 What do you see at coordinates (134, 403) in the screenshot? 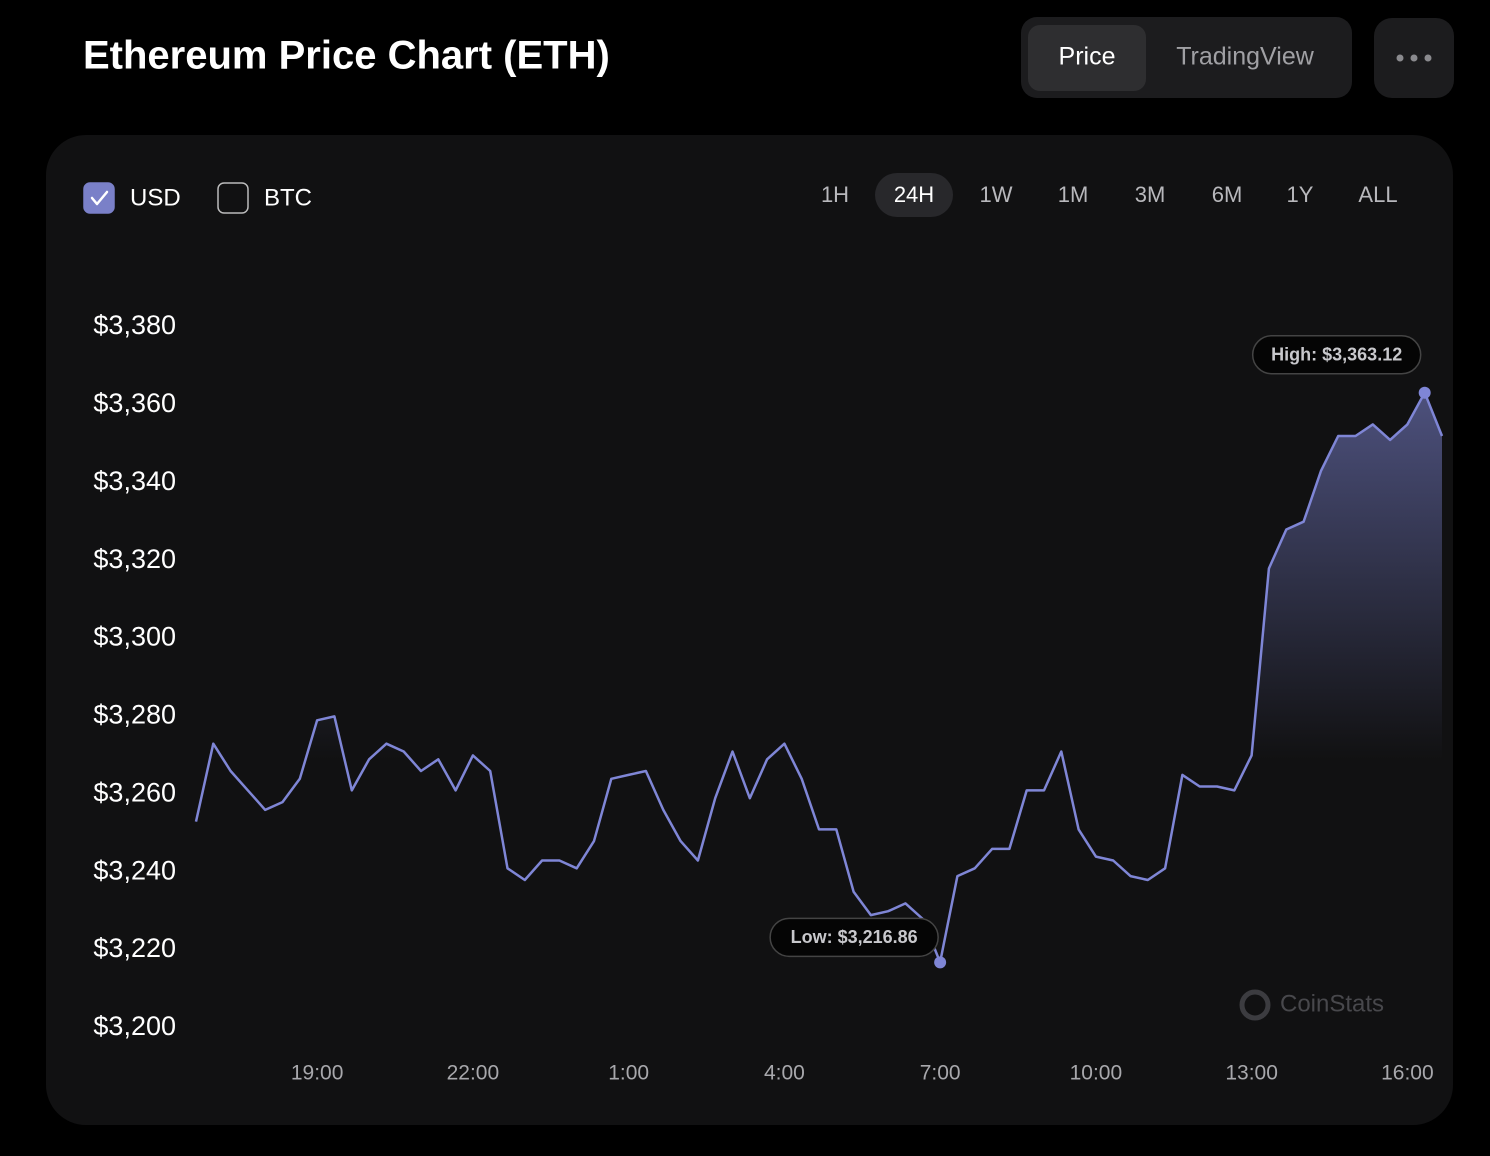
I see `y-tick-label: $3,360` at bounding box center [134, 403].